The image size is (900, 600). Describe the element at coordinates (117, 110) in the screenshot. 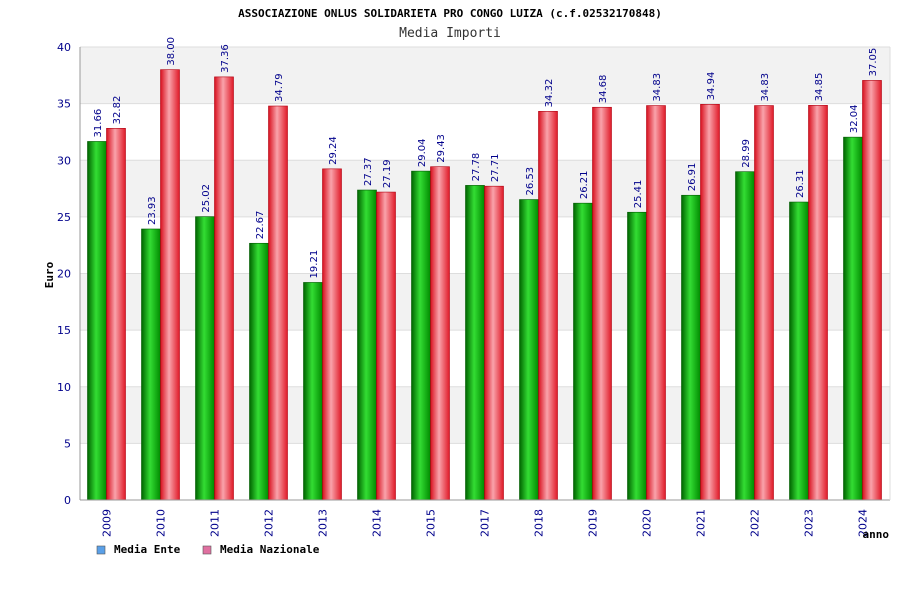

I see `data-label: 32.82` at that location.